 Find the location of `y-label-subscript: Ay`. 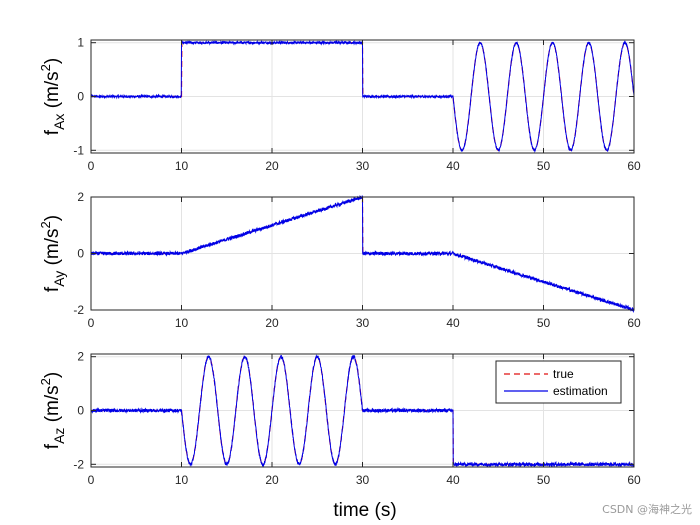

y-label-subscript: Ay is located at coordinates (59, 279).